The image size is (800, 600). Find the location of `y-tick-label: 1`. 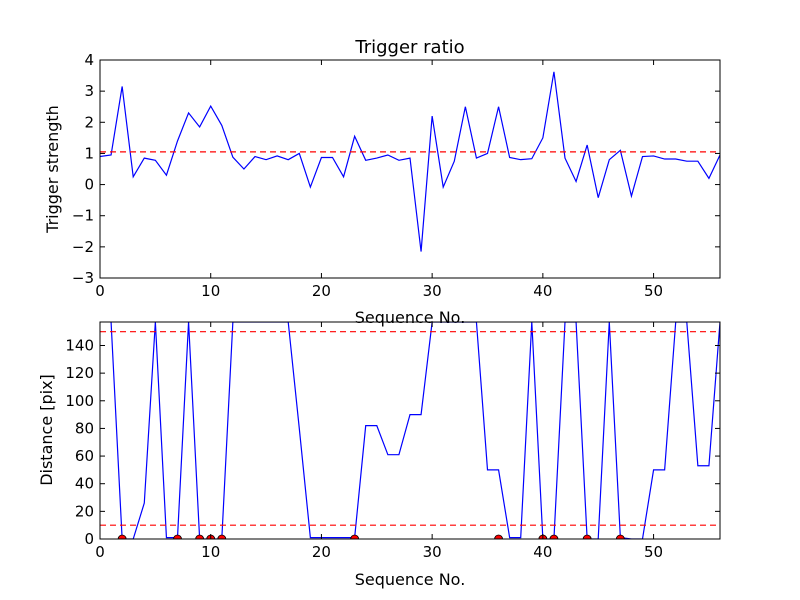

y-tick-label: 1 is located at coordinates (89, 153).